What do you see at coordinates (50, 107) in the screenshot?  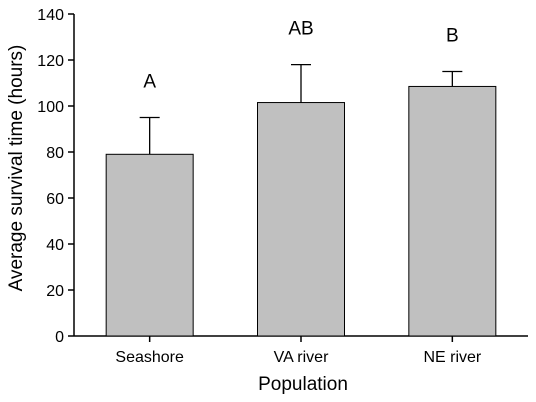 I see `y-tick-label: 100` at bounding box center [50, 107].